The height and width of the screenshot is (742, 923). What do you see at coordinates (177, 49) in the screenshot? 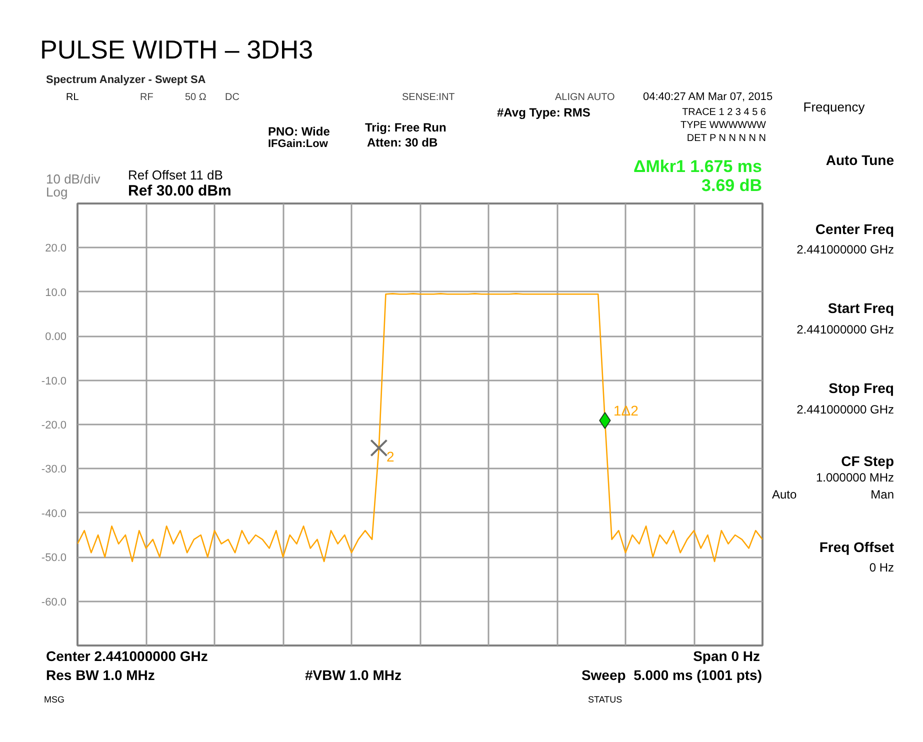
I see `chart-title: PULSE WIDTH – 3DH3` at bounding box center [177, 49].